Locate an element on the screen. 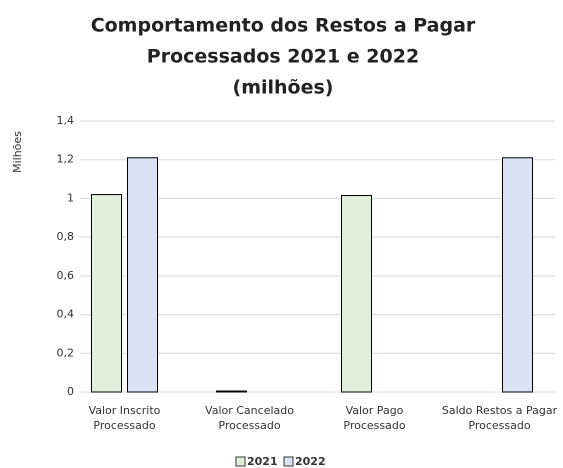  chart-title: Comportamento dos Restos a Pagar is located at coordinates (283, 26).